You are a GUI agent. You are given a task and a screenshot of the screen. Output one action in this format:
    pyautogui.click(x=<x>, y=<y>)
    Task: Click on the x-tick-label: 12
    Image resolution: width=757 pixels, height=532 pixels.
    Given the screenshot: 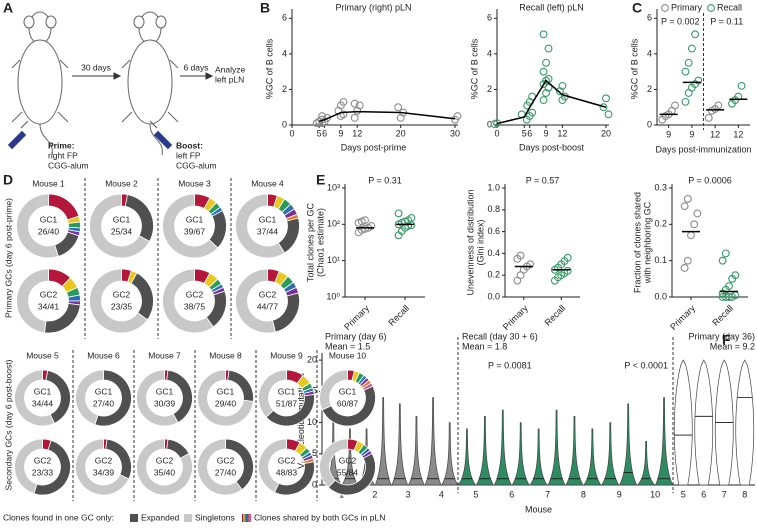 What is the action you would take?
    pyautogui.click(x=715, y=134)
    